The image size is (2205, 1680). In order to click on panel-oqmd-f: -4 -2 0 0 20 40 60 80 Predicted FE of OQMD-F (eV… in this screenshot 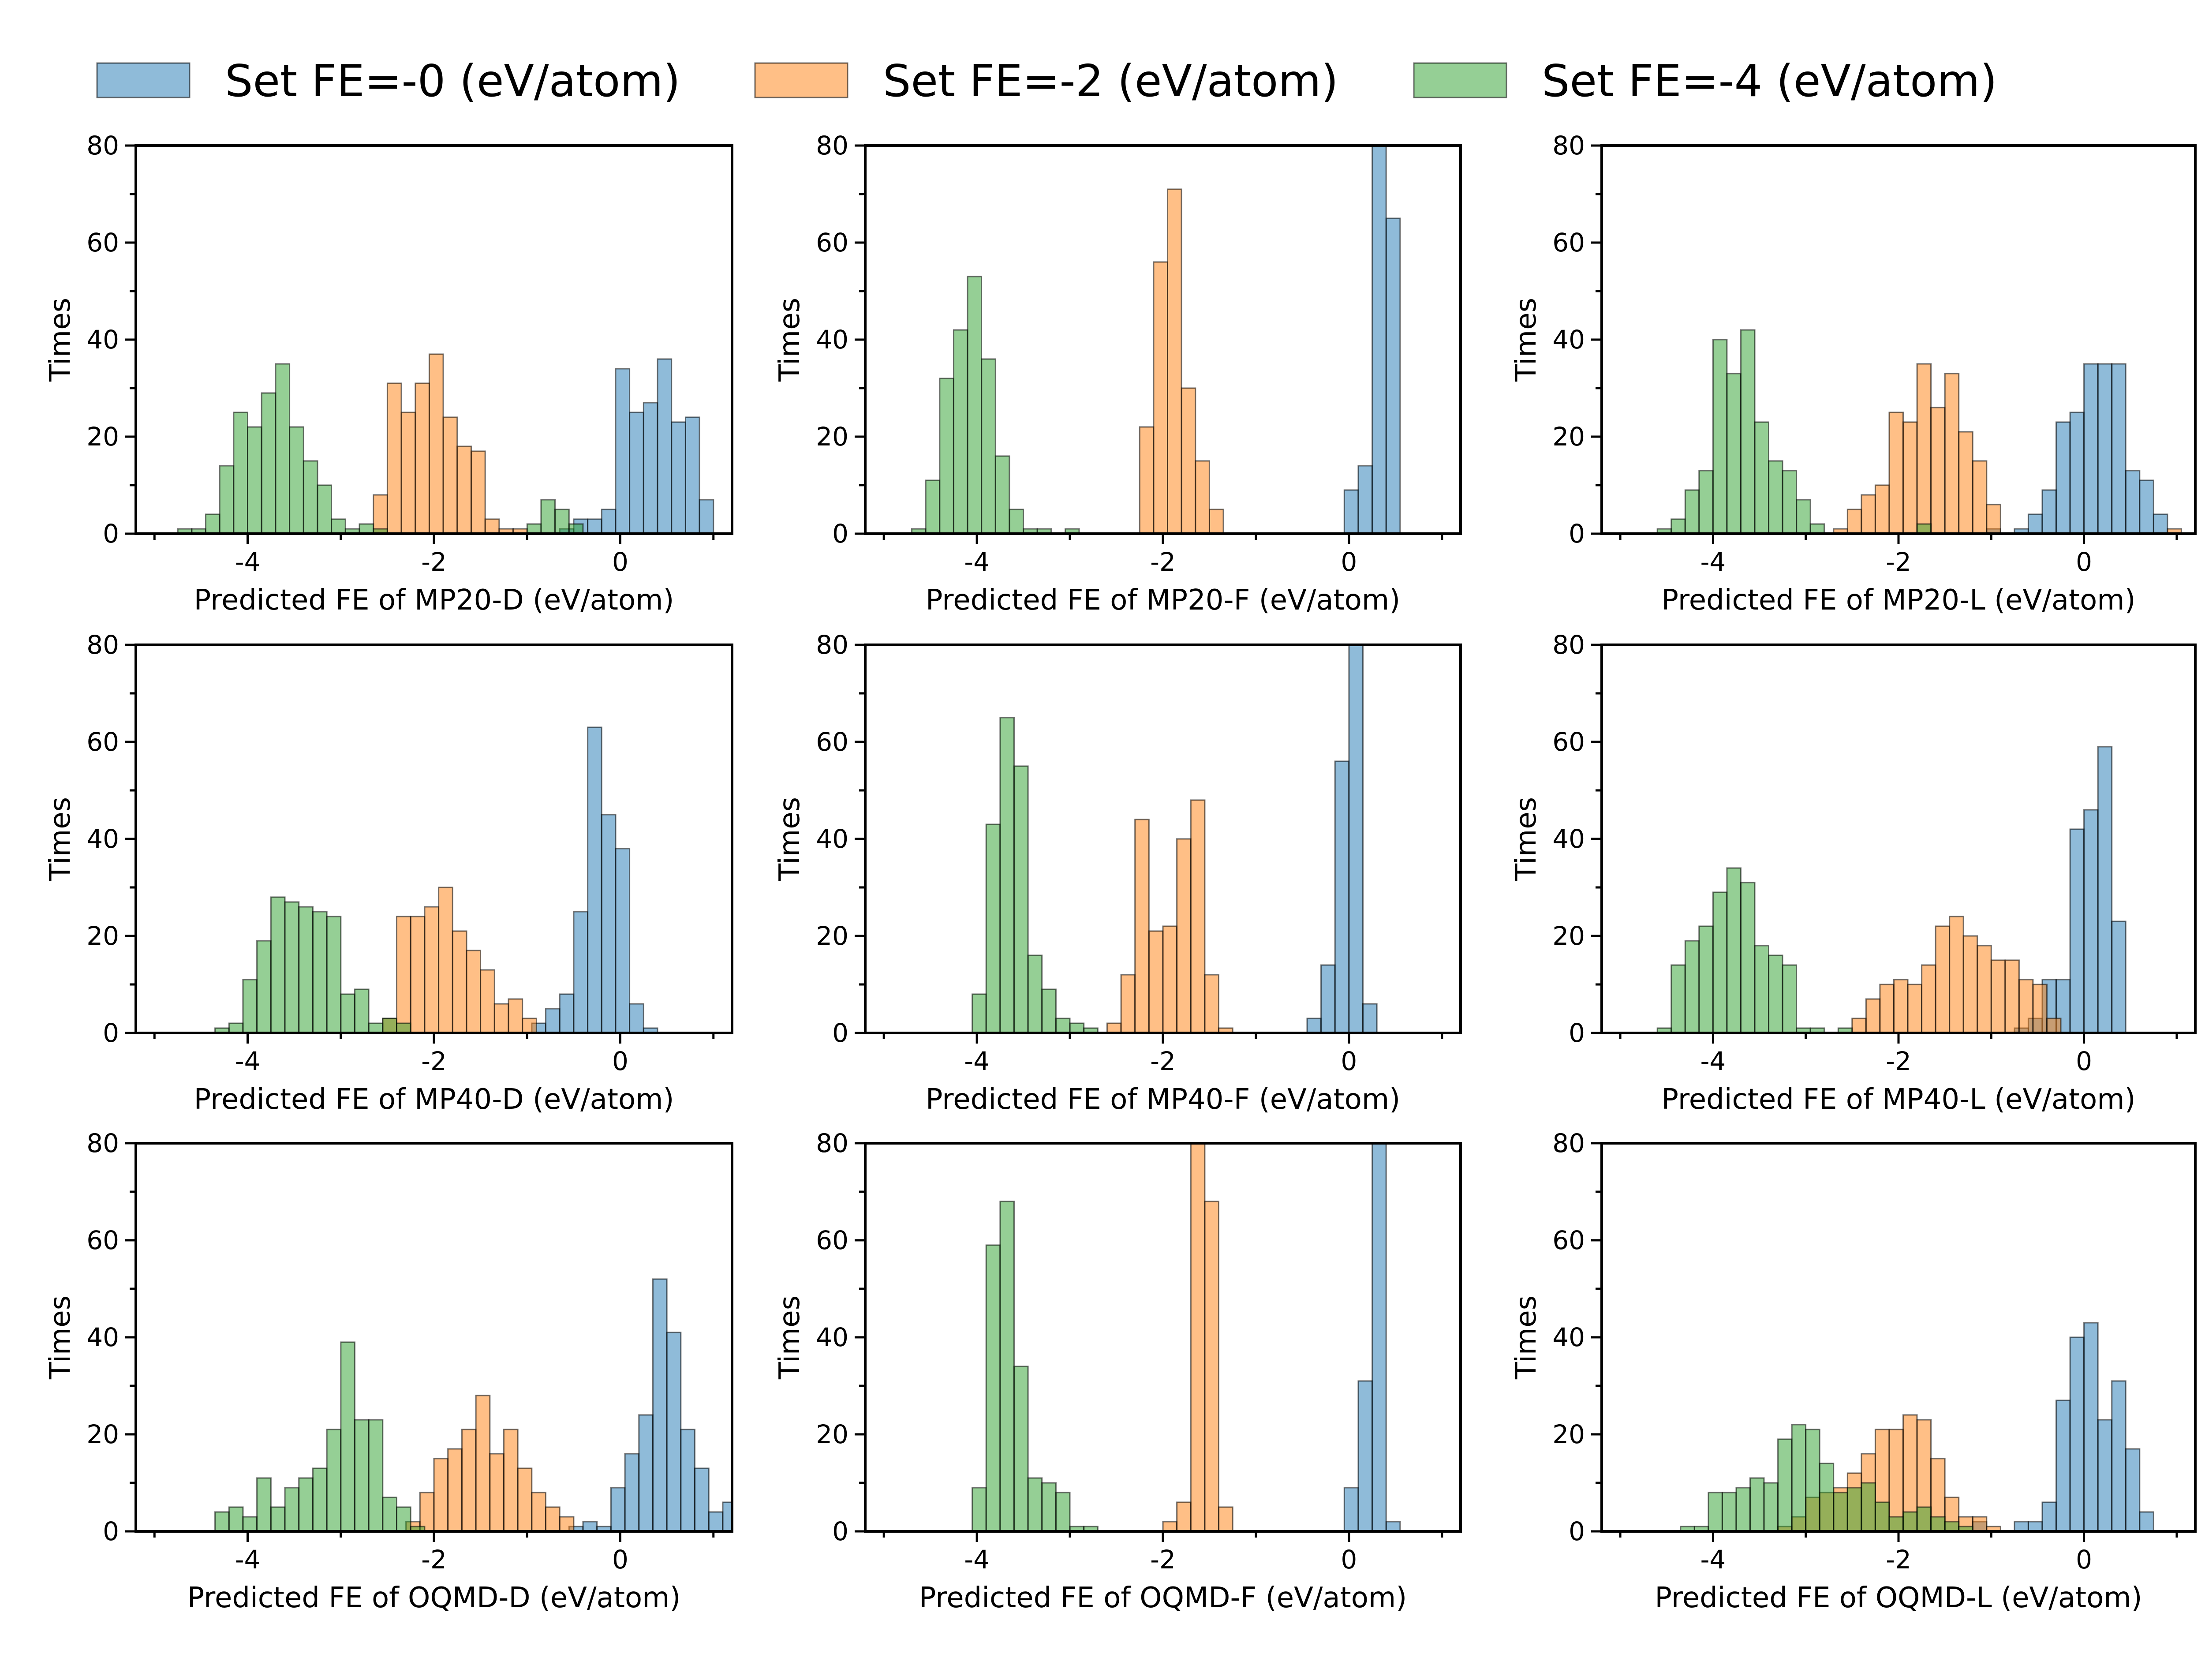, I will do `click(1118, 1371)`.